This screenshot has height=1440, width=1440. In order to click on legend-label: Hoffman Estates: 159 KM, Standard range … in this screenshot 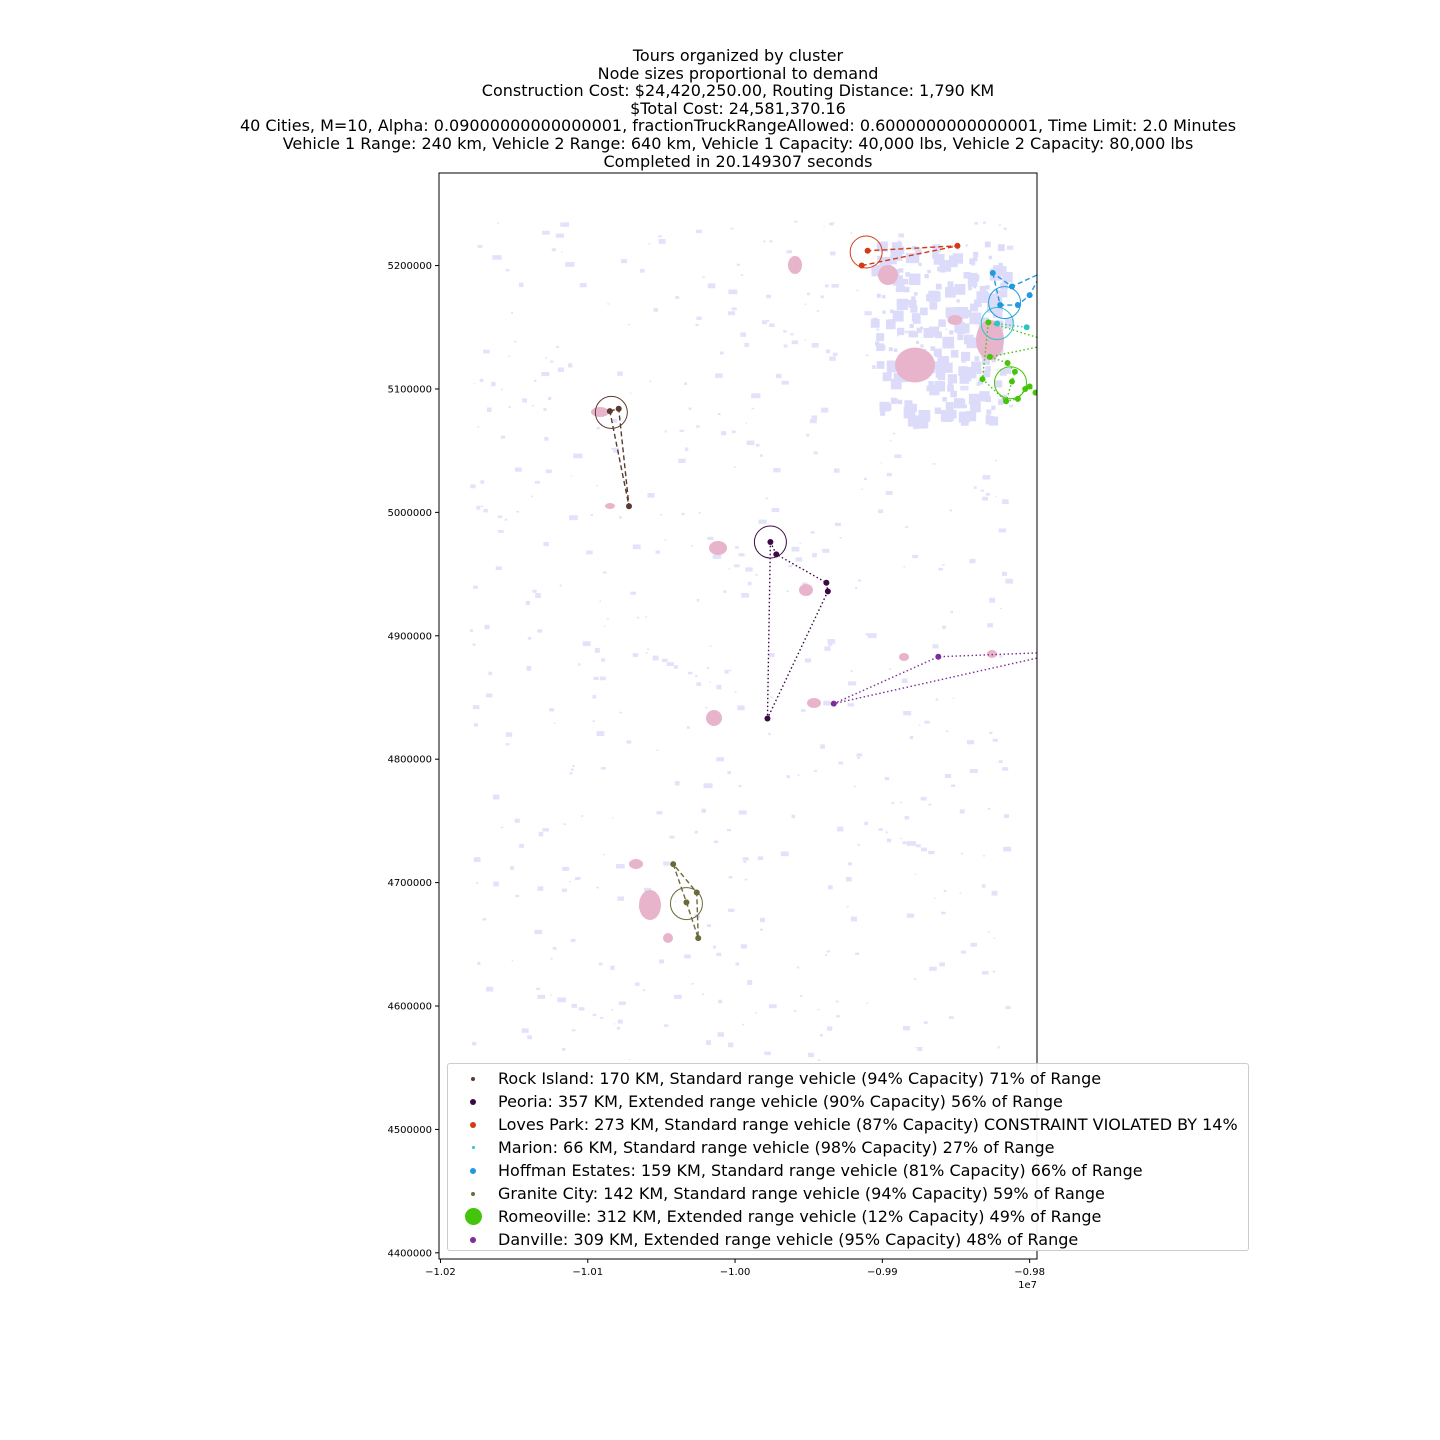, I will do `click(820, 1170)`.